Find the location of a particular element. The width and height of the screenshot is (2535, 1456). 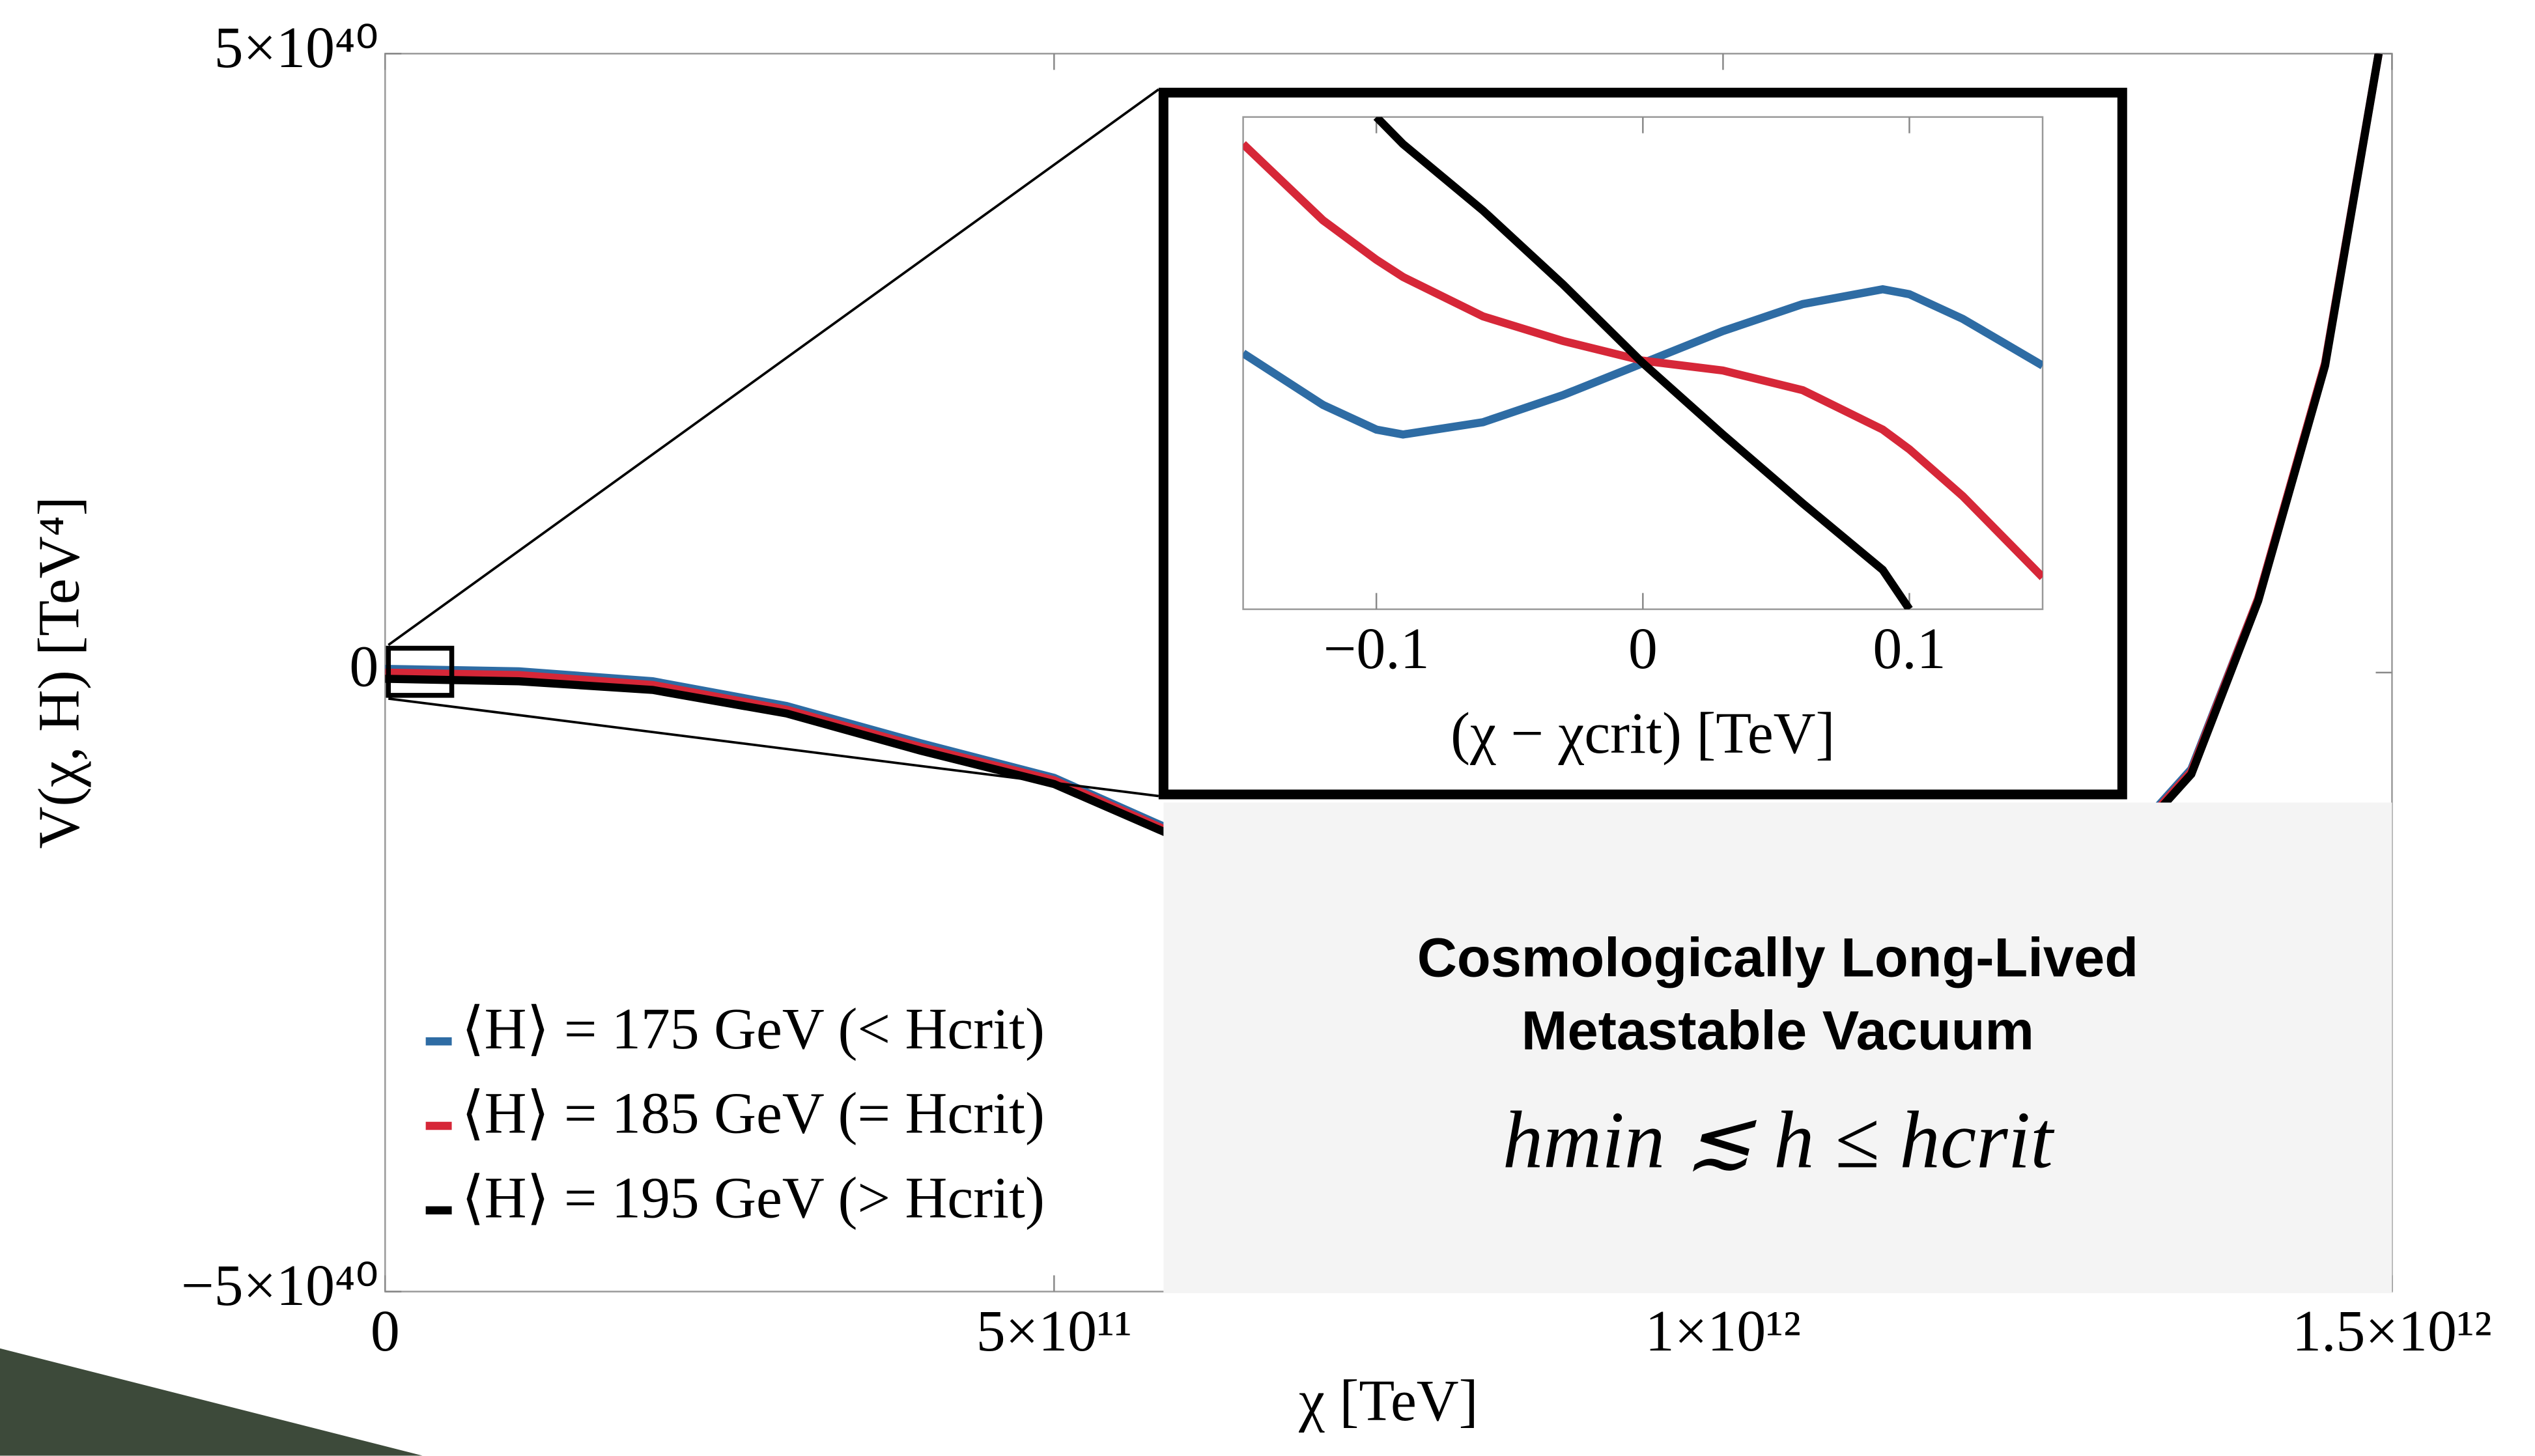

annotation-title: Metastable Vacuum is located at coordinates (1778, 1031).